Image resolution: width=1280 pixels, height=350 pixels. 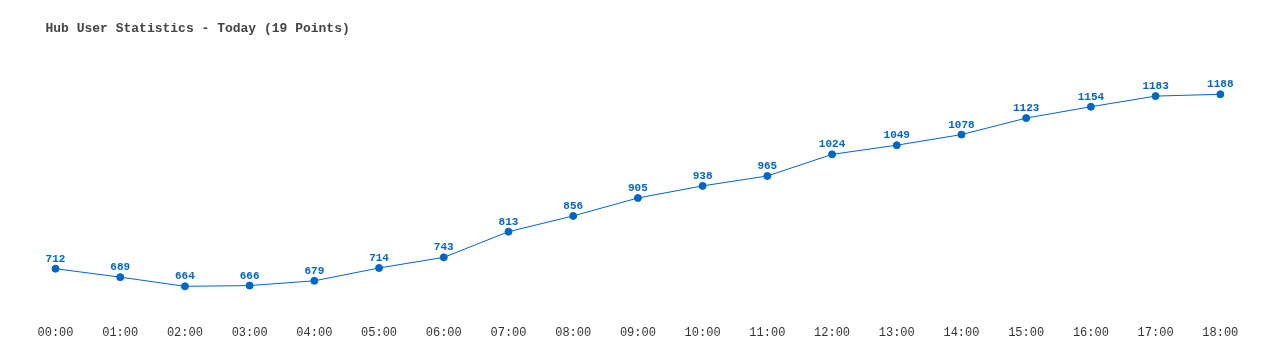 What do you see at coordinates (1091, 96) in the screenshot?
I see `data-label: 1154` at bounding box center [1091, 96].